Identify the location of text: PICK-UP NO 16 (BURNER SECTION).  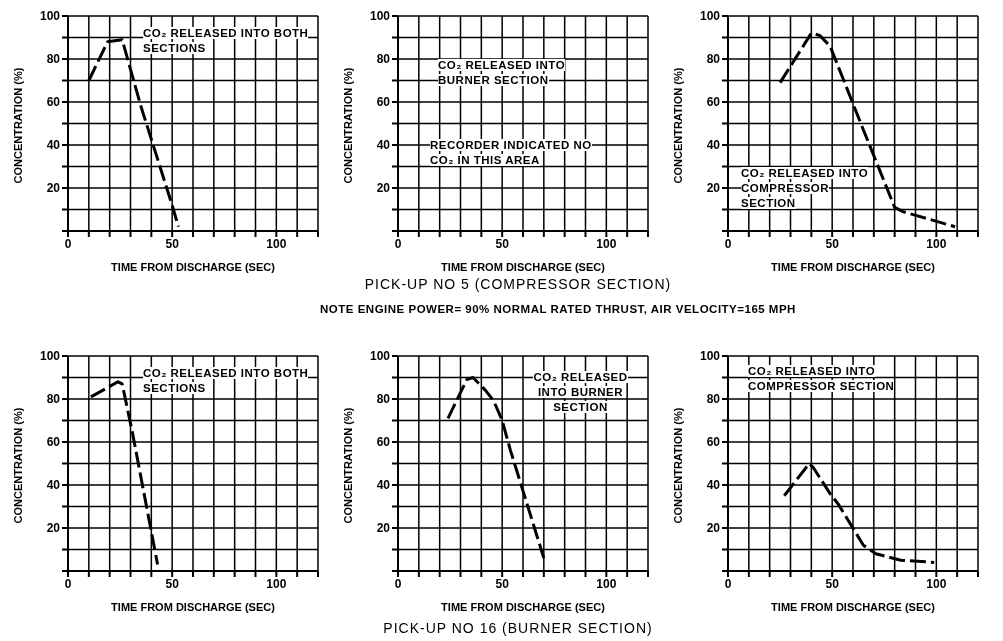
(518, 628).